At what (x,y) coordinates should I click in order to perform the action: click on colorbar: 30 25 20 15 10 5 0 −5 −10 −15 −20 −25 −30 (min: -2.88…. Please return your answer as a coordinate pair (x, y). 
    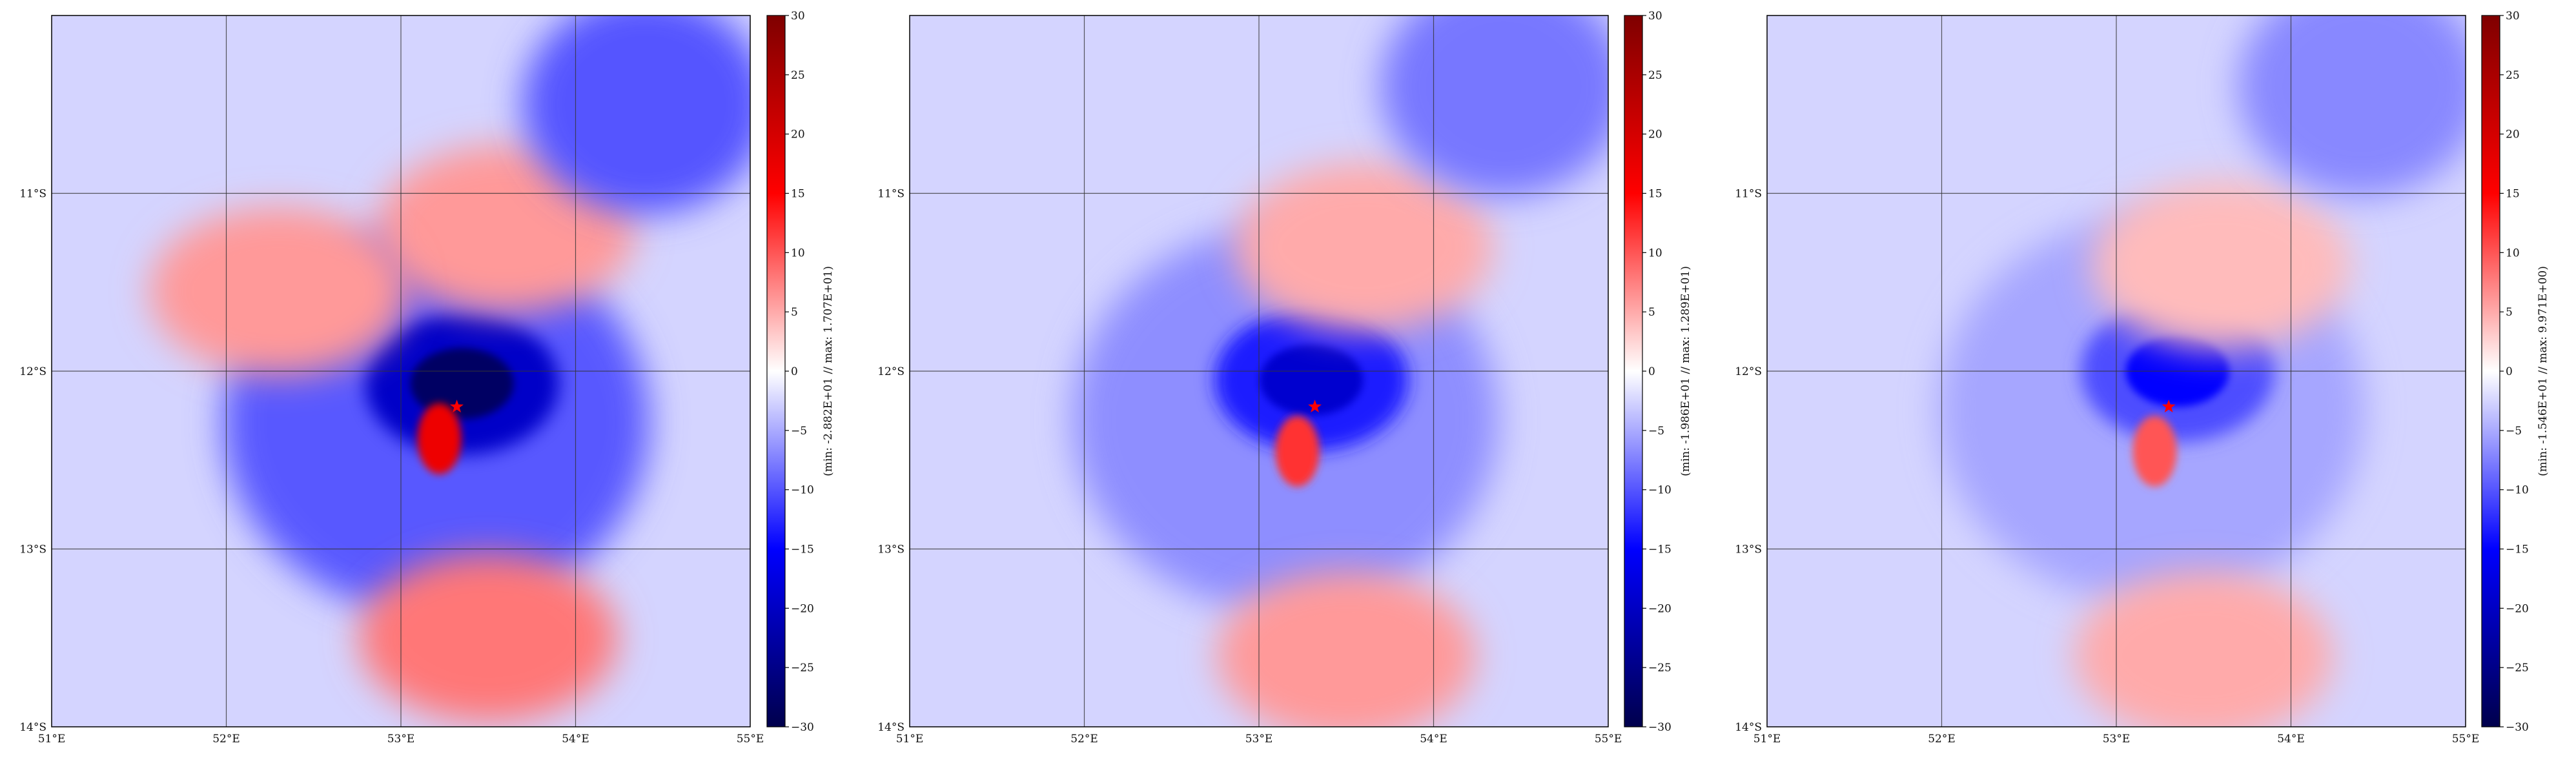
    Looking at the image, I should click on (801, 372).